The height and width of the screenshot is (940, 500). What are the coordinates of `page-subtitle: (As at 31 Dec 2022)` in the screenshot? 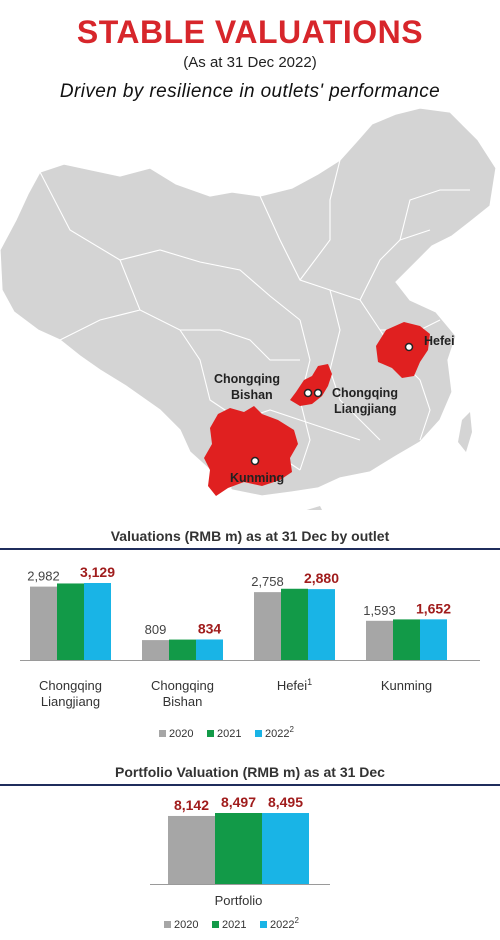 It's located at (250, 62).